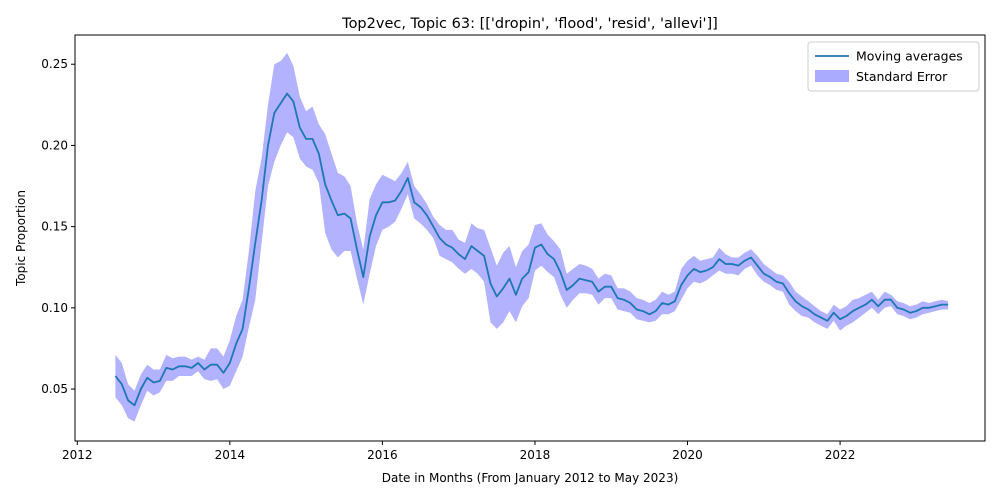 The image size is (1000, 500). What do you see at coordinates (832, 76) in the screenshot?
I see `legend-band-swatch` at bounding box center [832, 76].